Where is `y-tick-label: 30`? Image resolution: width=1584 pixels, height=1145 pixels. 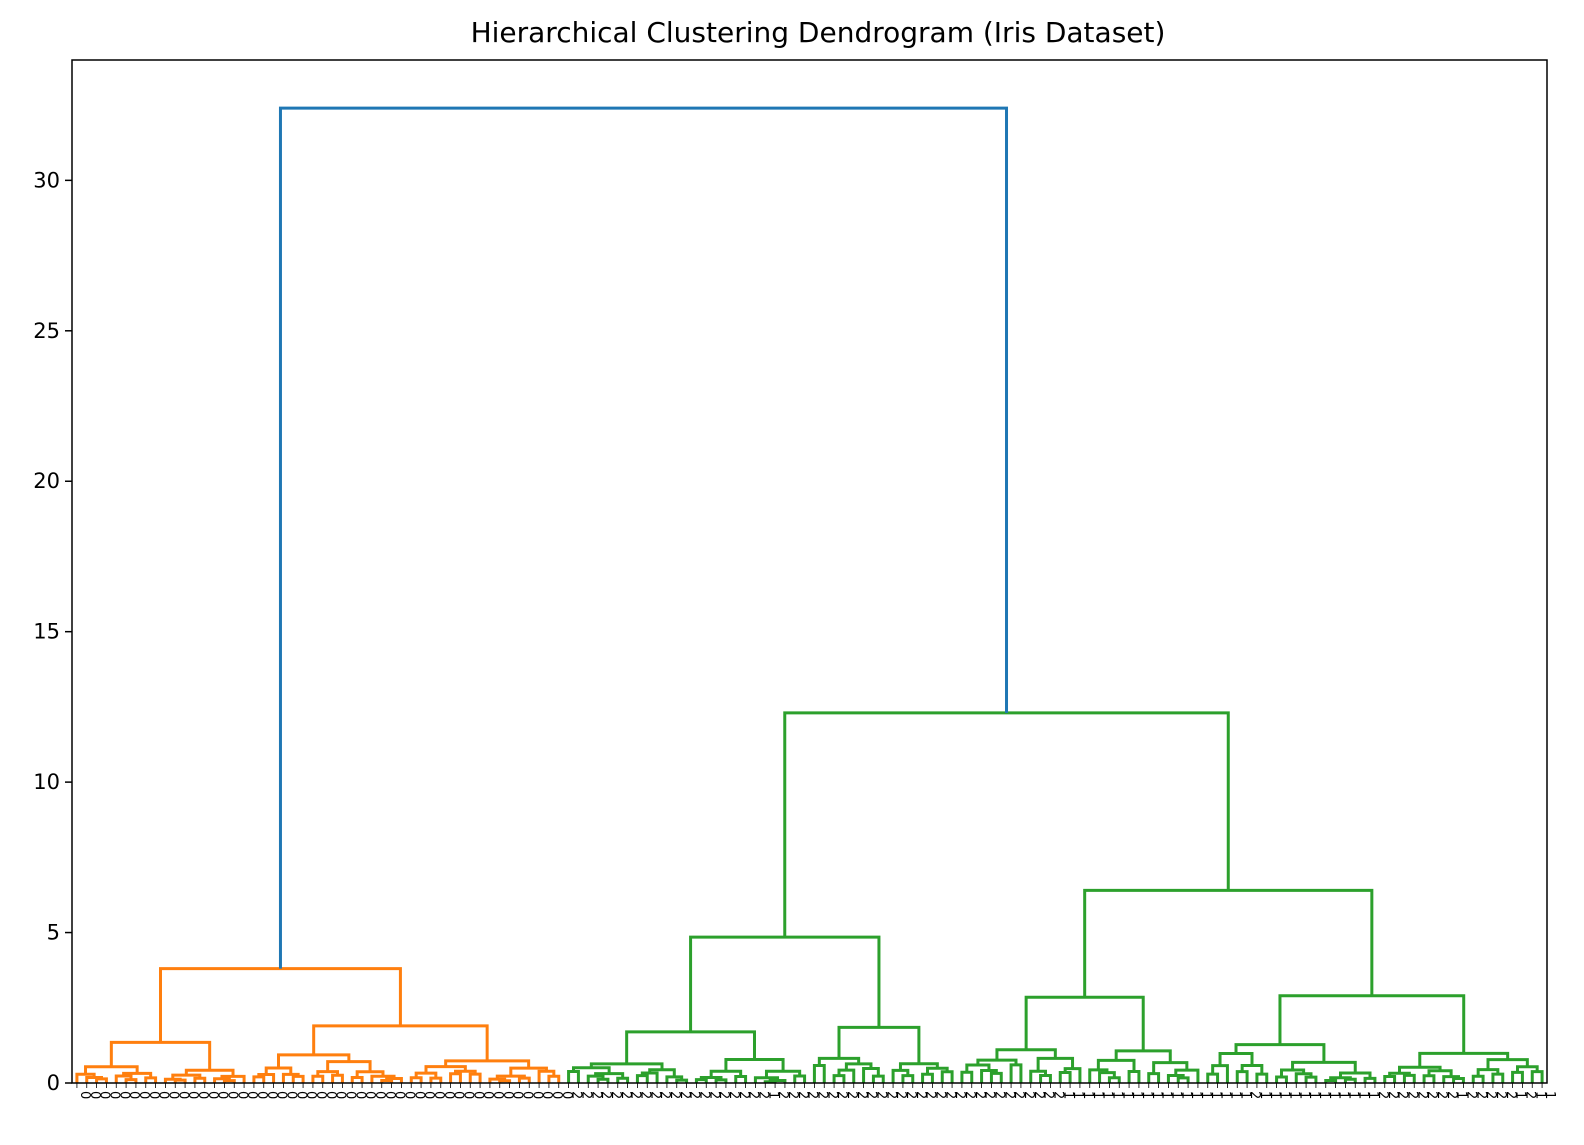 y-tick-label: 30 is located at coordinates (46, 180).